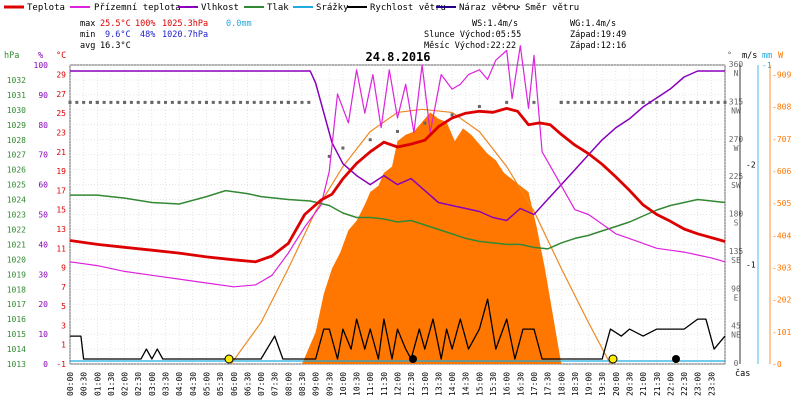  I want to click on tick-label-direction: 45, so click(736, 326).